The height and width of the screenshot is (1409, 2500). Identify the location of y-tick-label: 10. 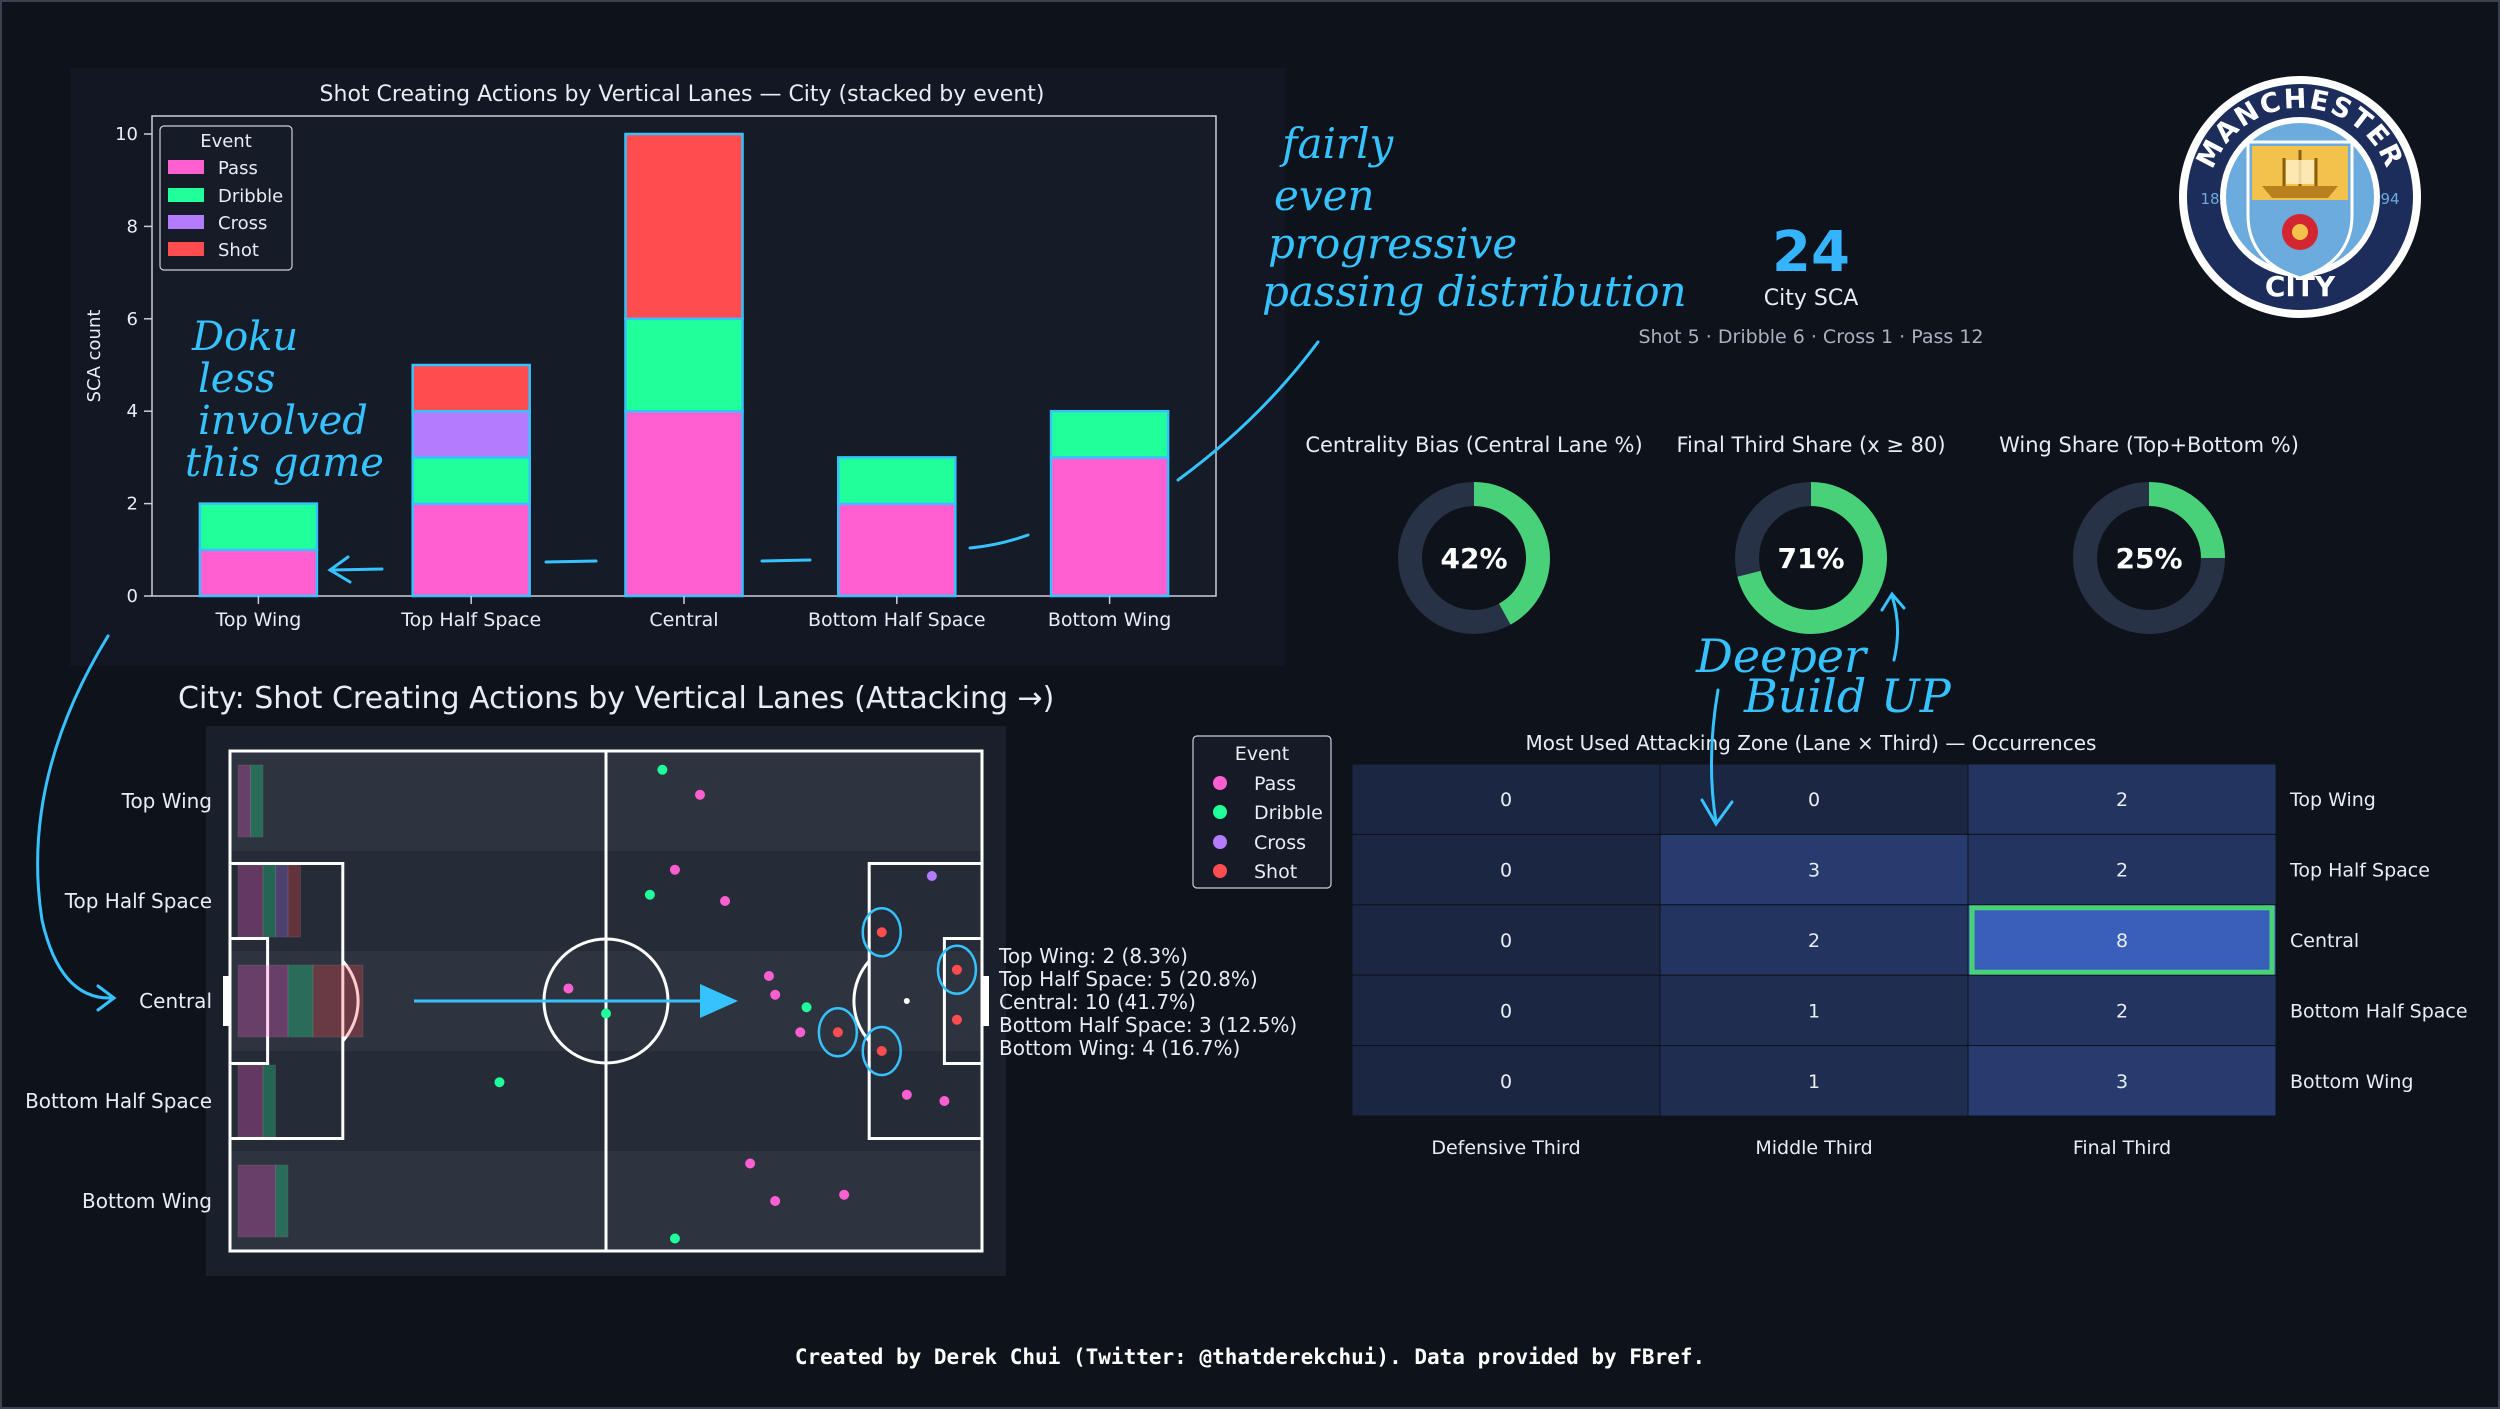
(126, 134).